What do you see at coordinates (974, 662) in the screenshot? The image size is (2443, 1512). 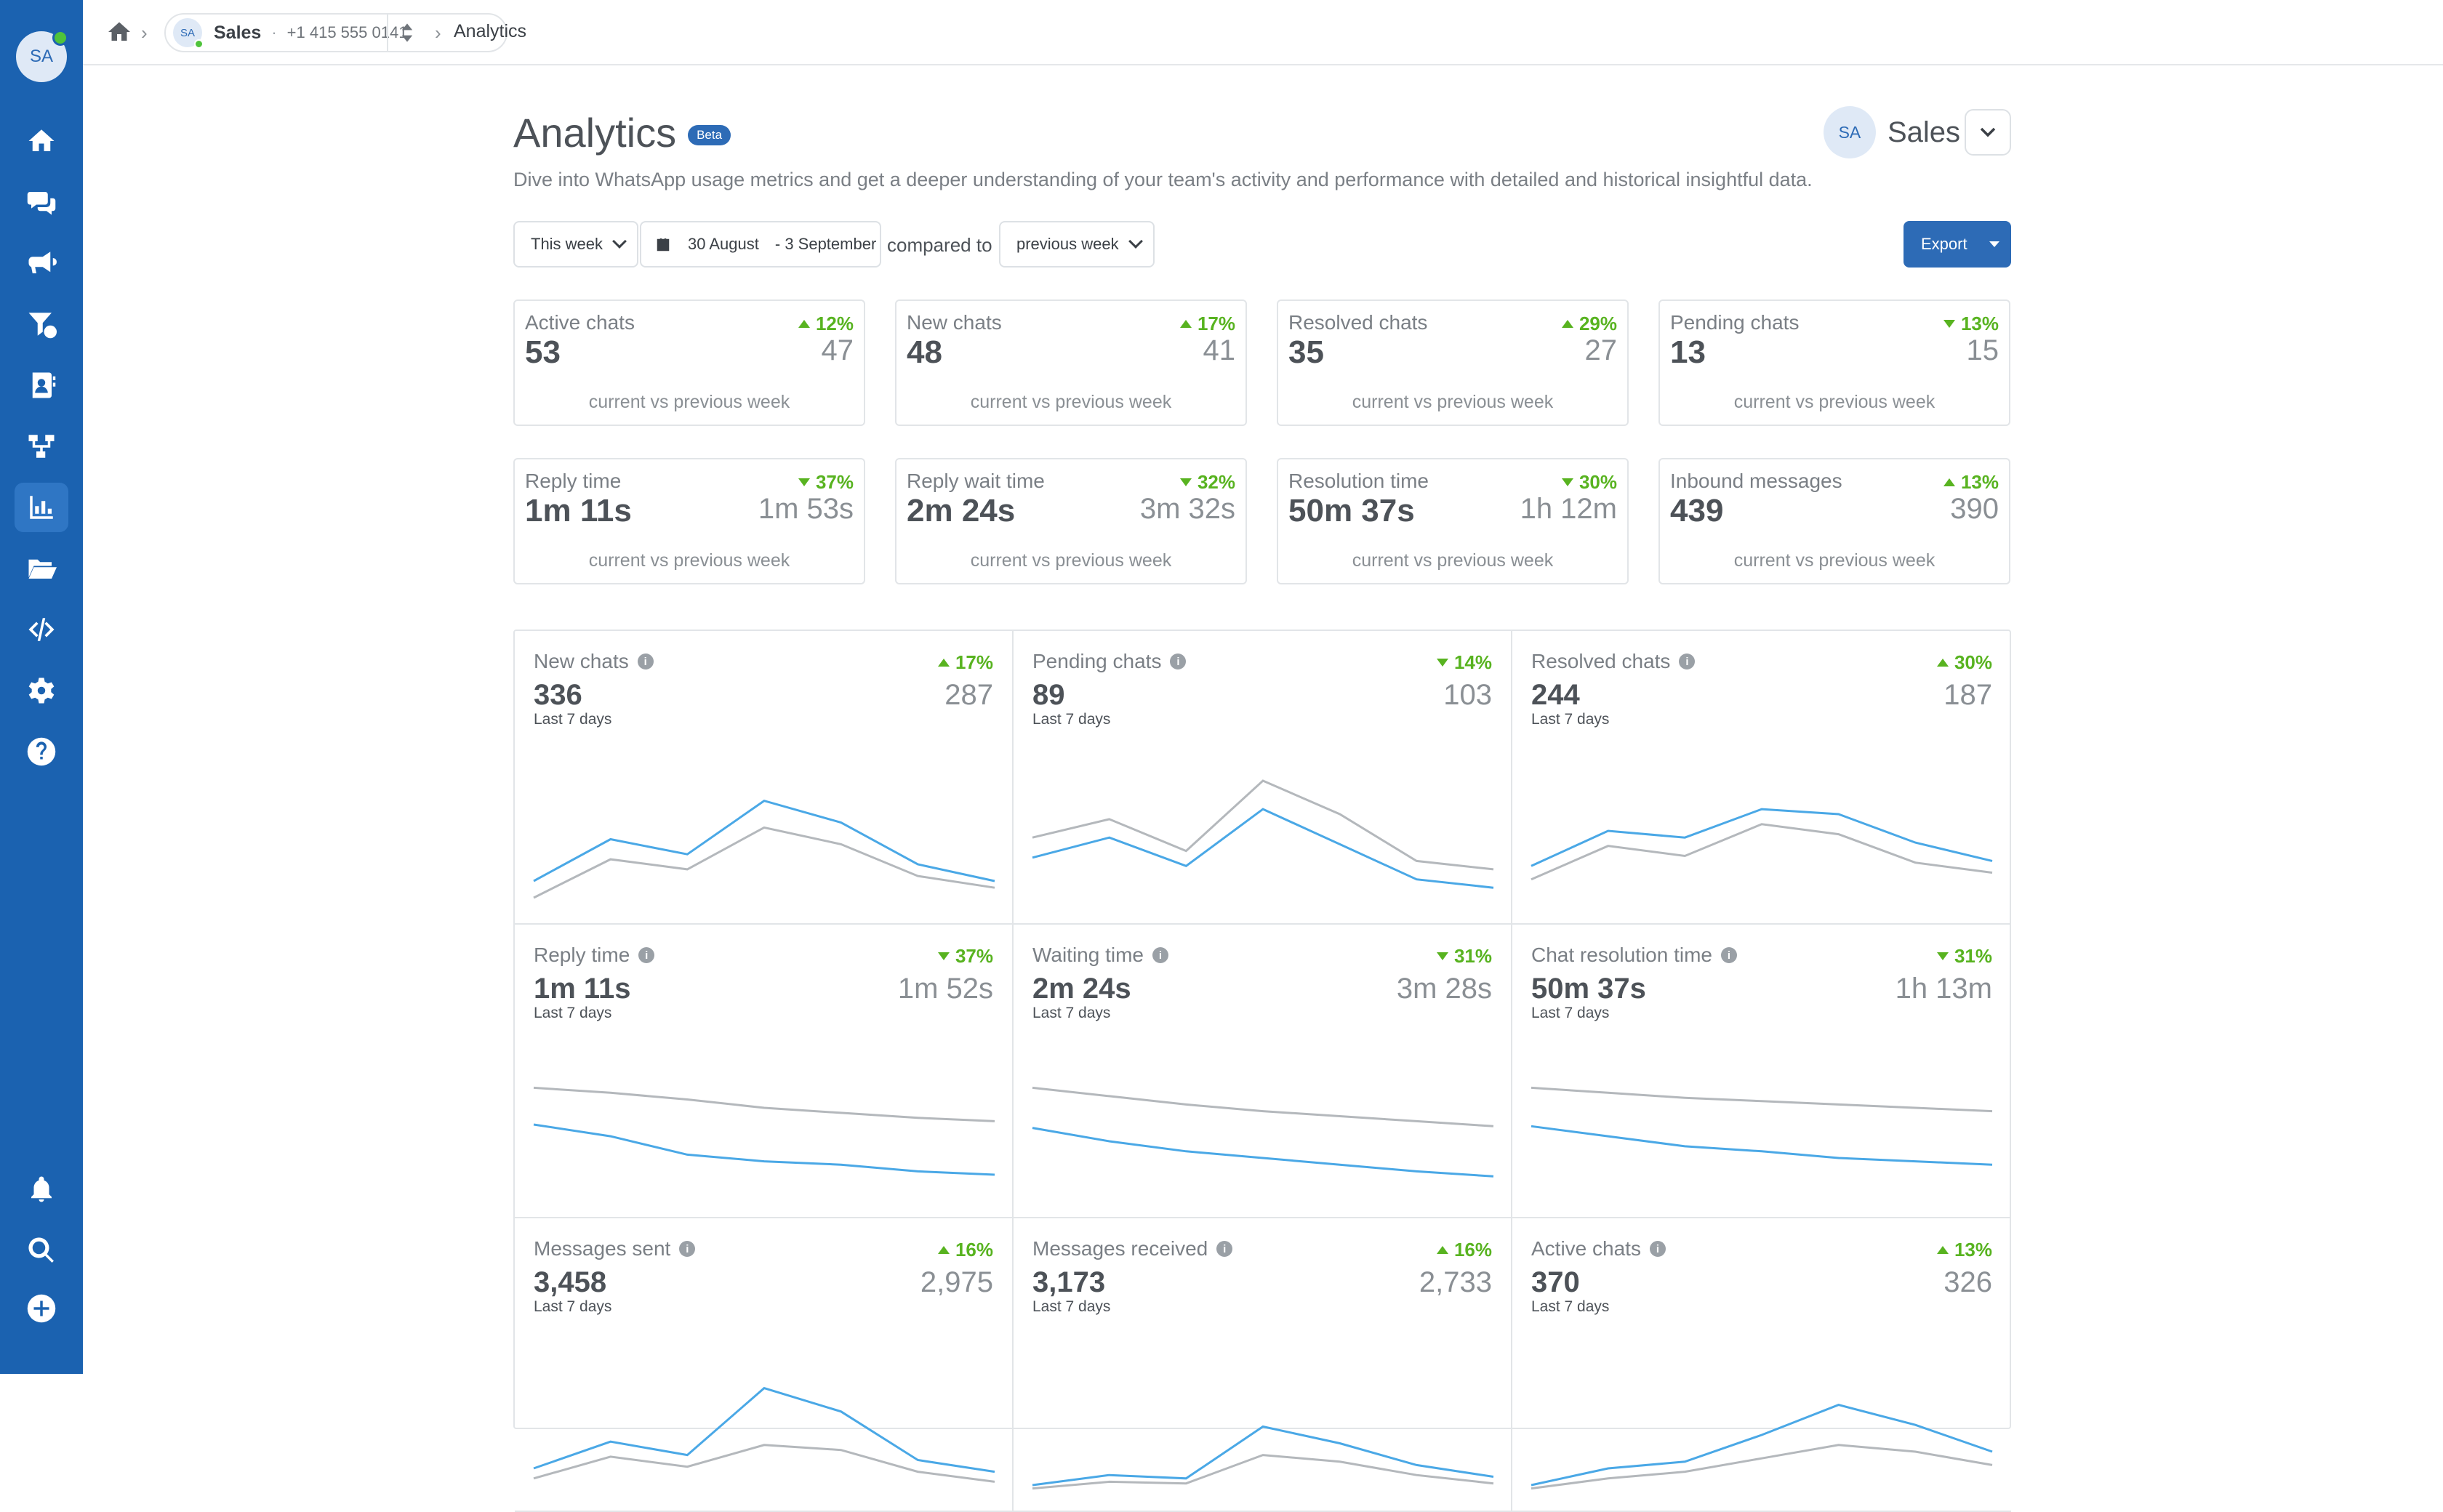 I see `chart-change-value: 17%` at bounding box center [974, 662].